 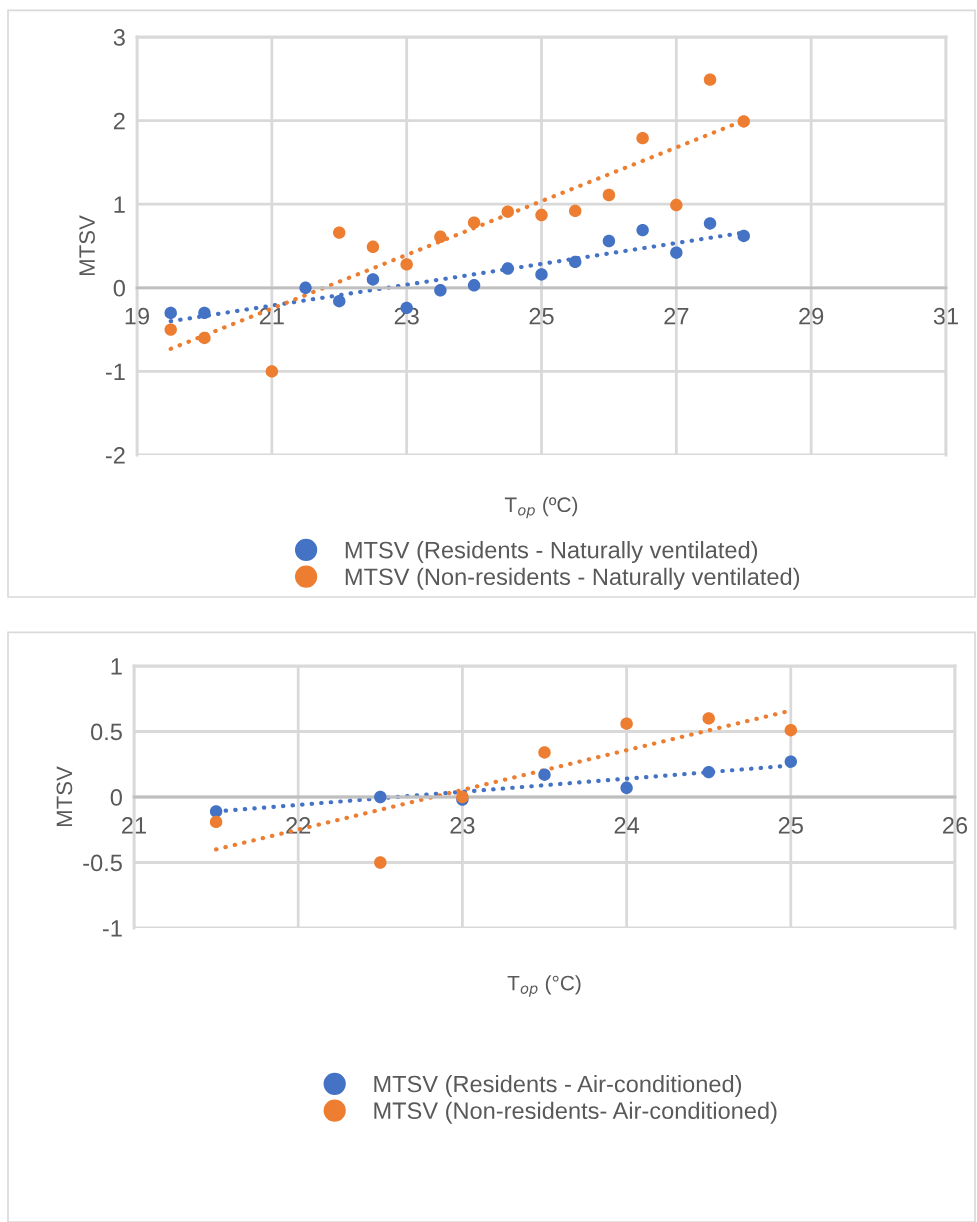 What do you see at coordinates (102, 863) in the screenshot?
I see `y-tick-label: -0.5` at bounding box center [102, 863].